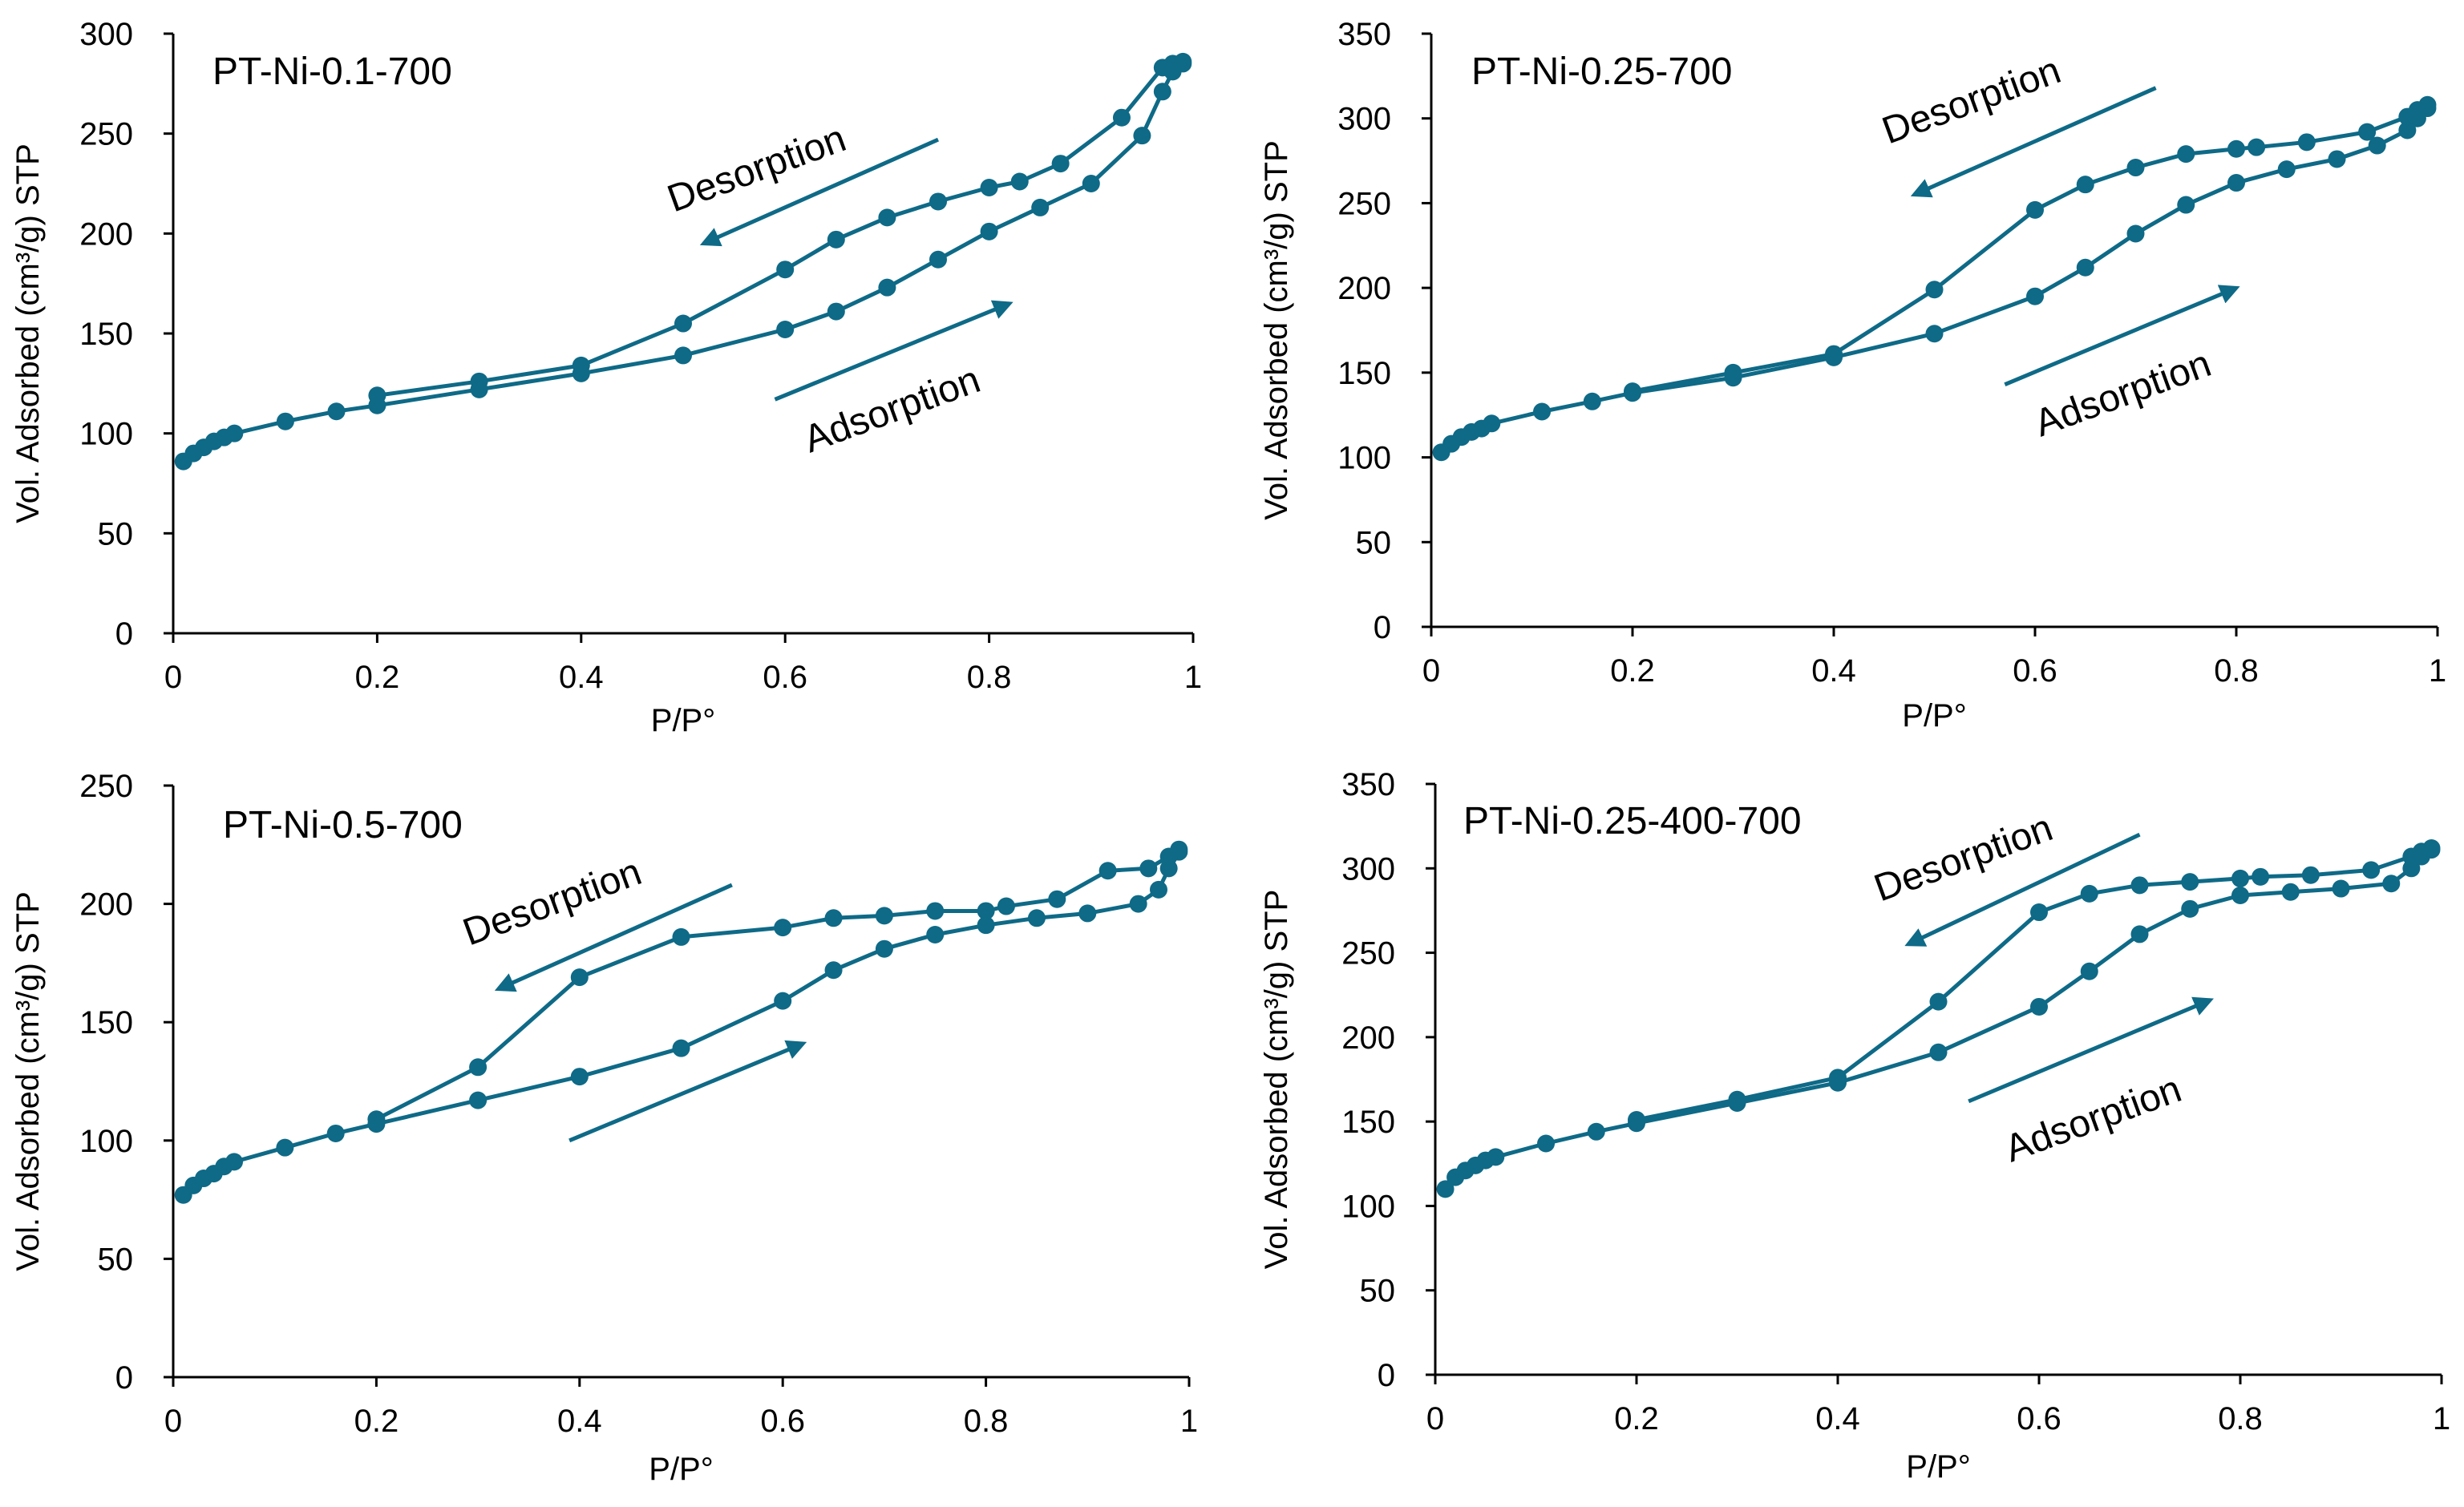 The width and height of the screenshot is (2464, 1507). I want to click on x-tick-label: 0.4, so click(581, 677).